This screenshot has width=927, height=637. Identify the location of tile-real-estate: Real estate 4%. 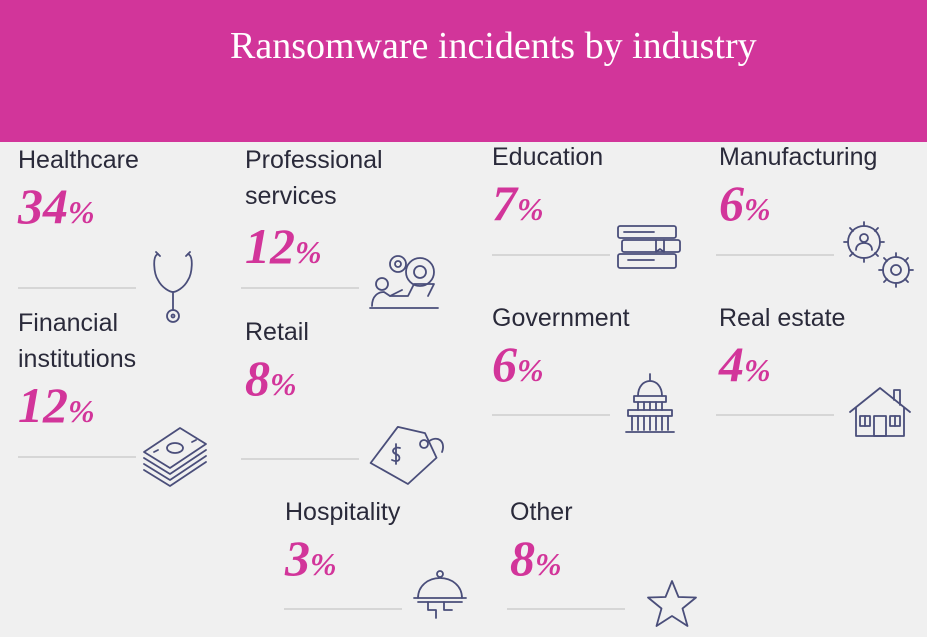
(782, 349).